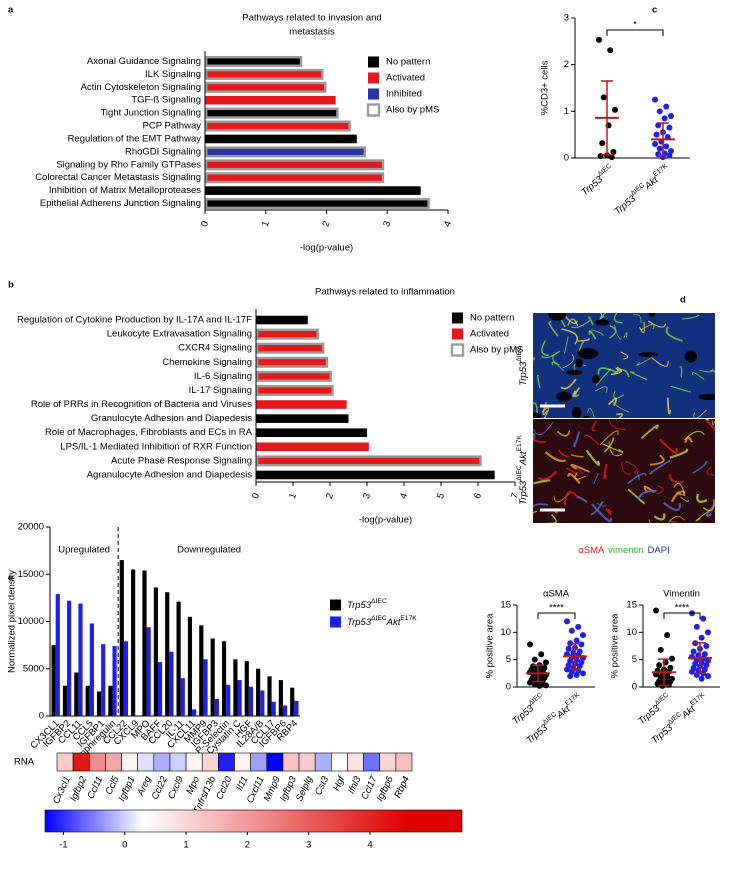  Describe the element at coordinates (166, 100) in the screenshot. I see `category-label: TGF-ß Signaling` at that location.